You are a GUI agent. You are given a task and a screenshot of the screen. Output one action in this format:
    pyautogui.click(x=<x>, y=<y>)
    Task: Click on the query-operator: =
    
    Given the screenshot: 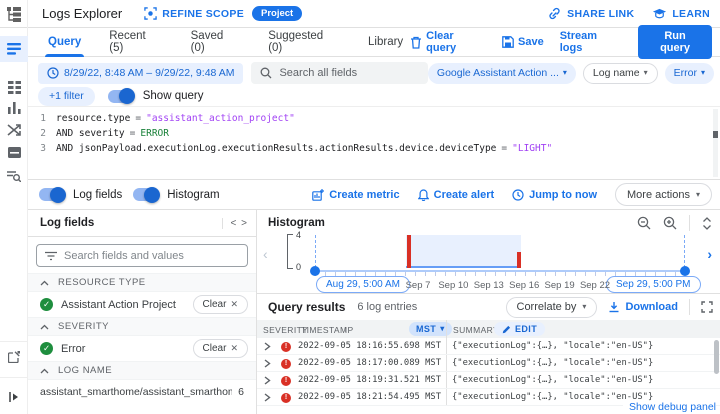 What is the action you would take?
    pyautogui.click(x=138, y=118)
    